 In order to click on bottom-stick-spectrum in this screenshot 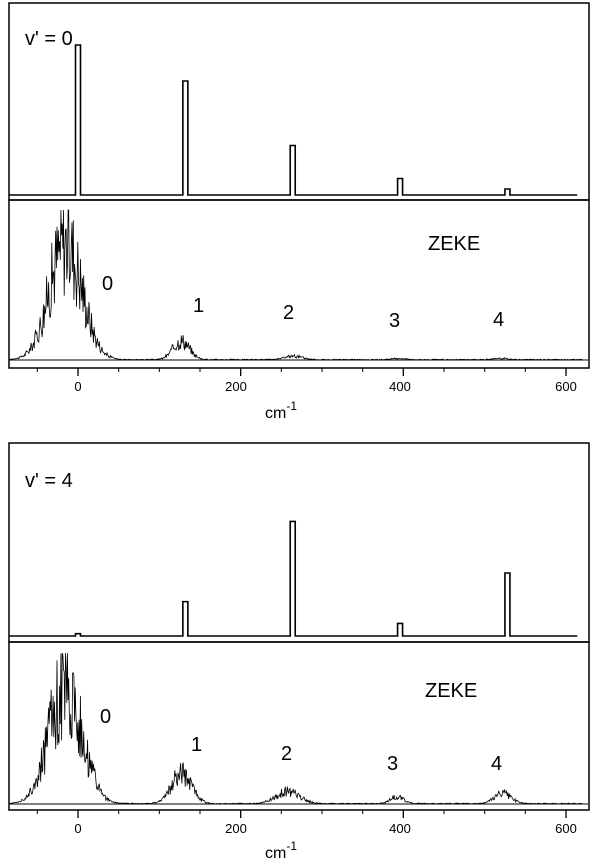, I will do `click(293, 578)`.